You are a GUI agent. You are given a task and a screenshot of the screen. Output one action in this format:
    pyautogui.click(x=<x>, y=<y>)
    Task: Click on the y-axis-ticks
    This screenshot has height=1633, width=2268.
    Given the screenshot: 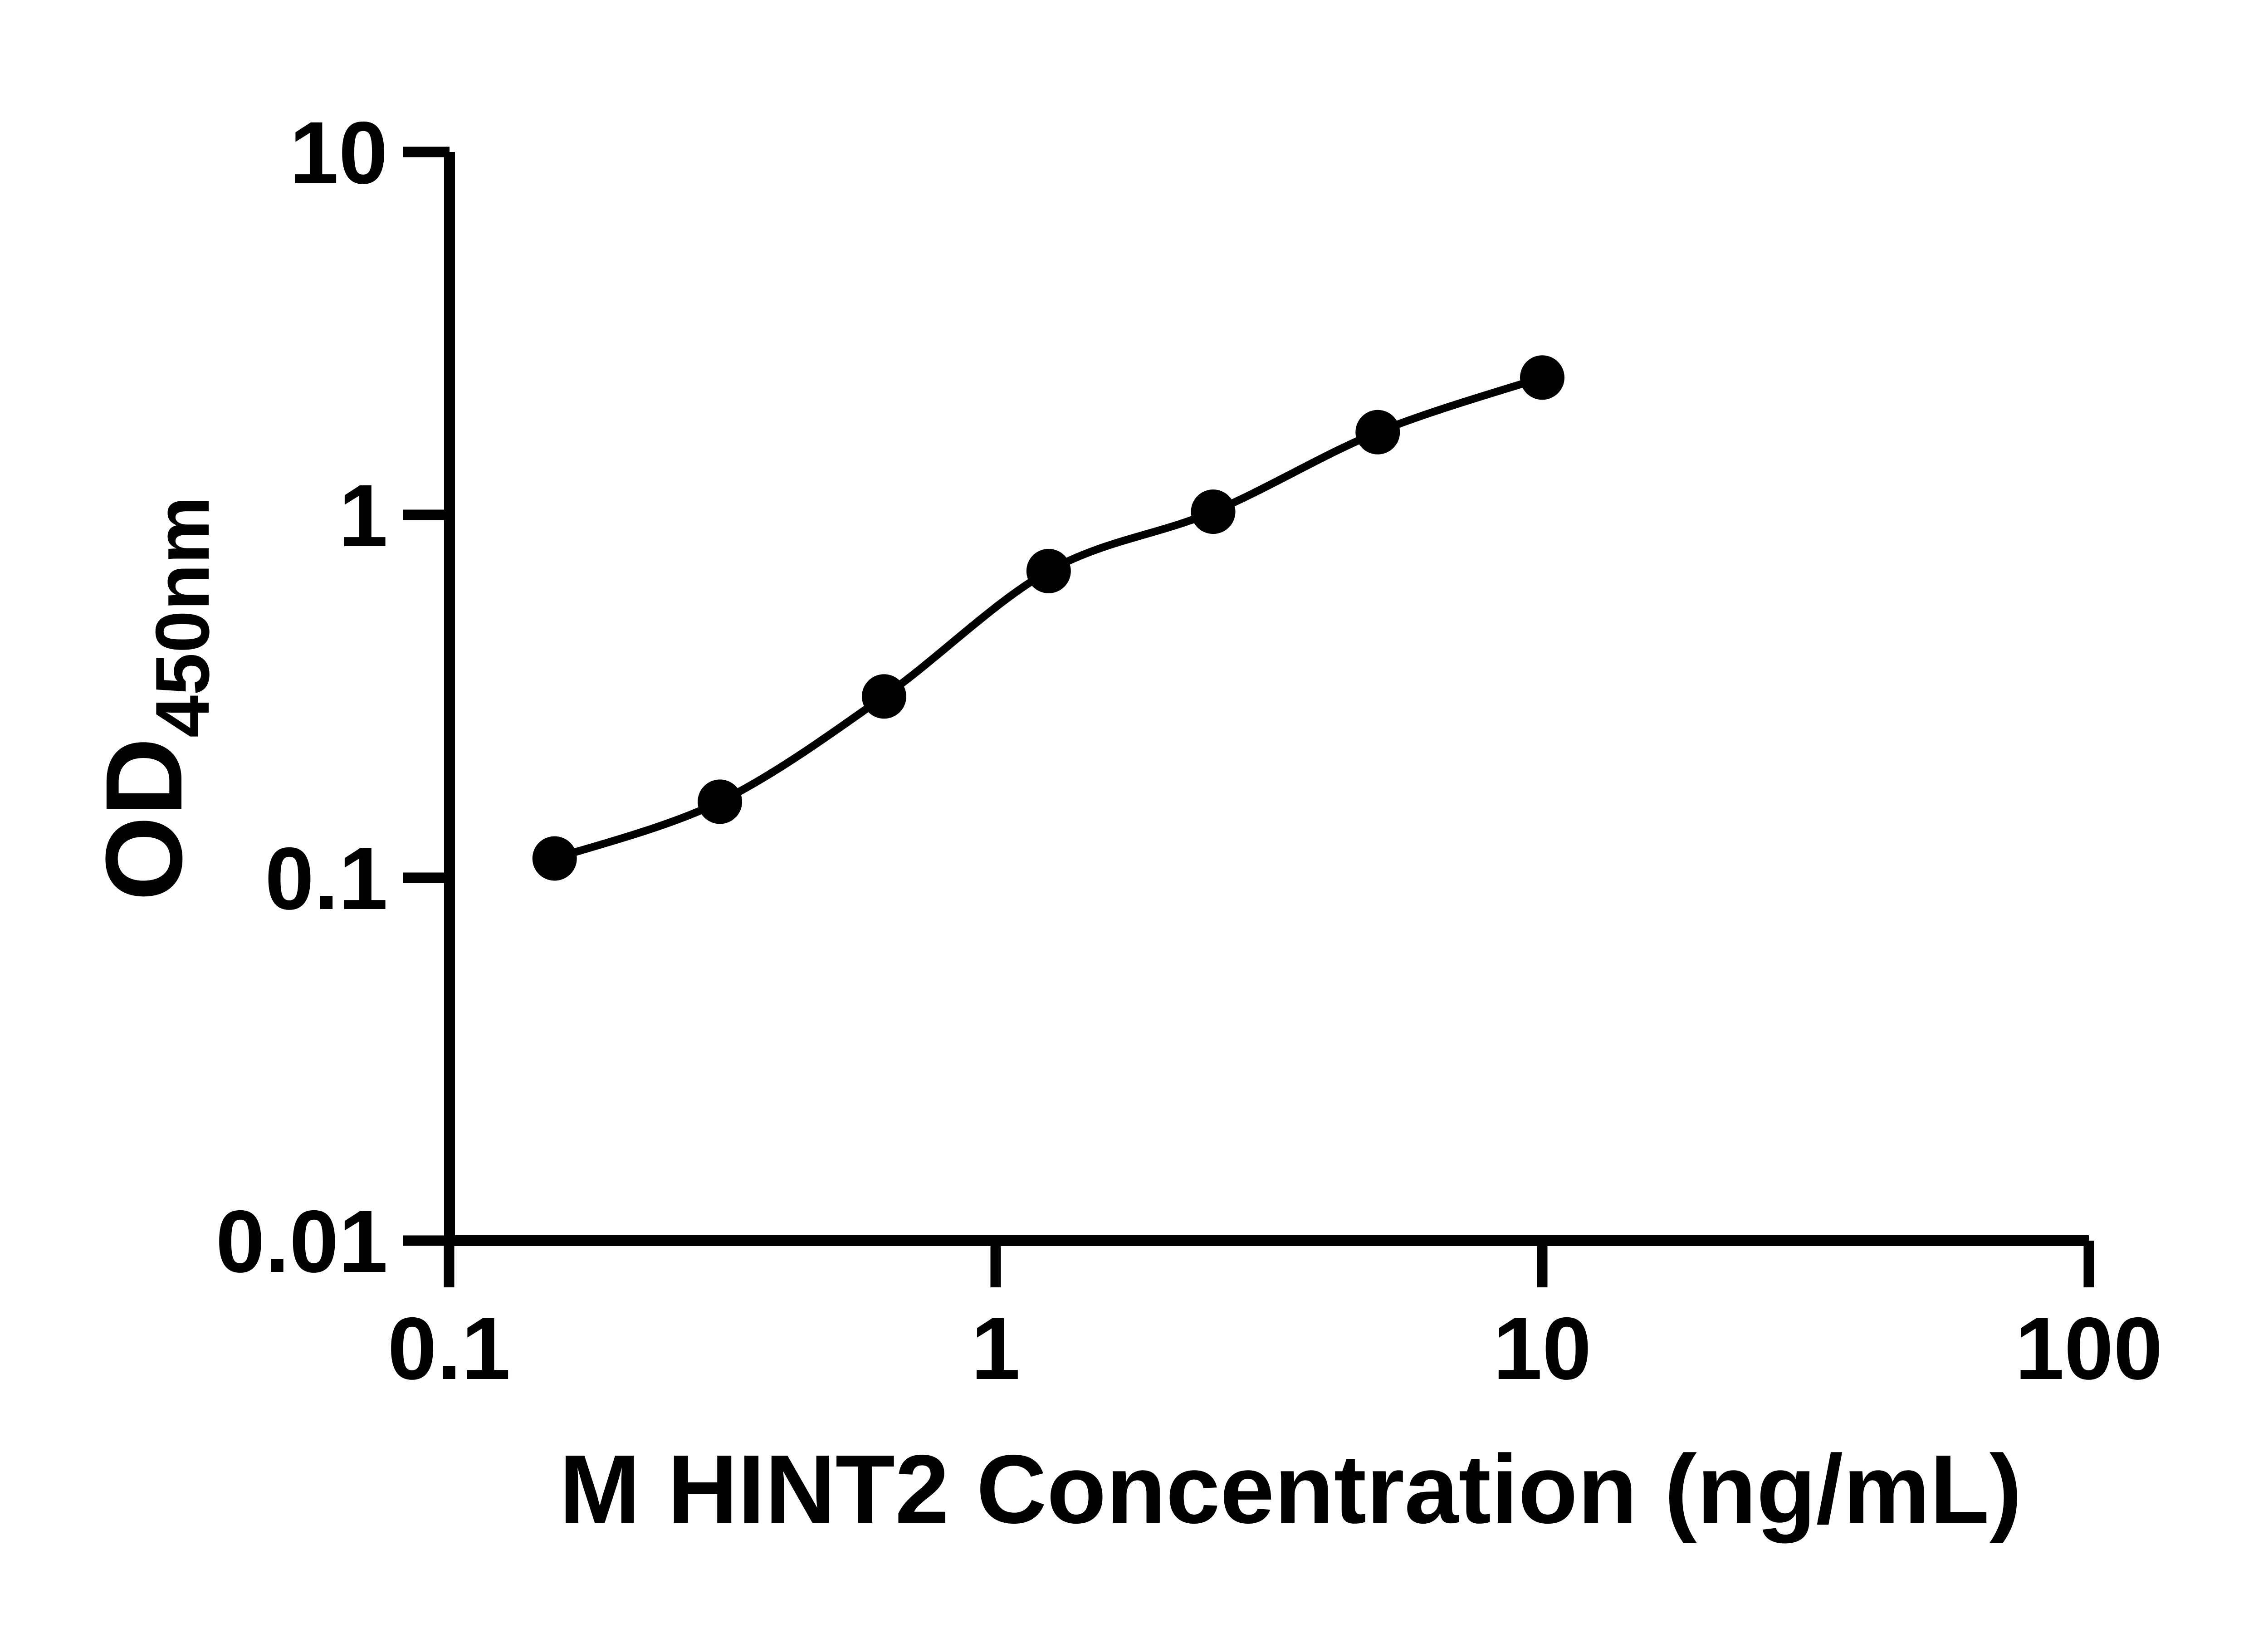 What is the action you would take?
    pyautogui.click(x=427, y=696)
    